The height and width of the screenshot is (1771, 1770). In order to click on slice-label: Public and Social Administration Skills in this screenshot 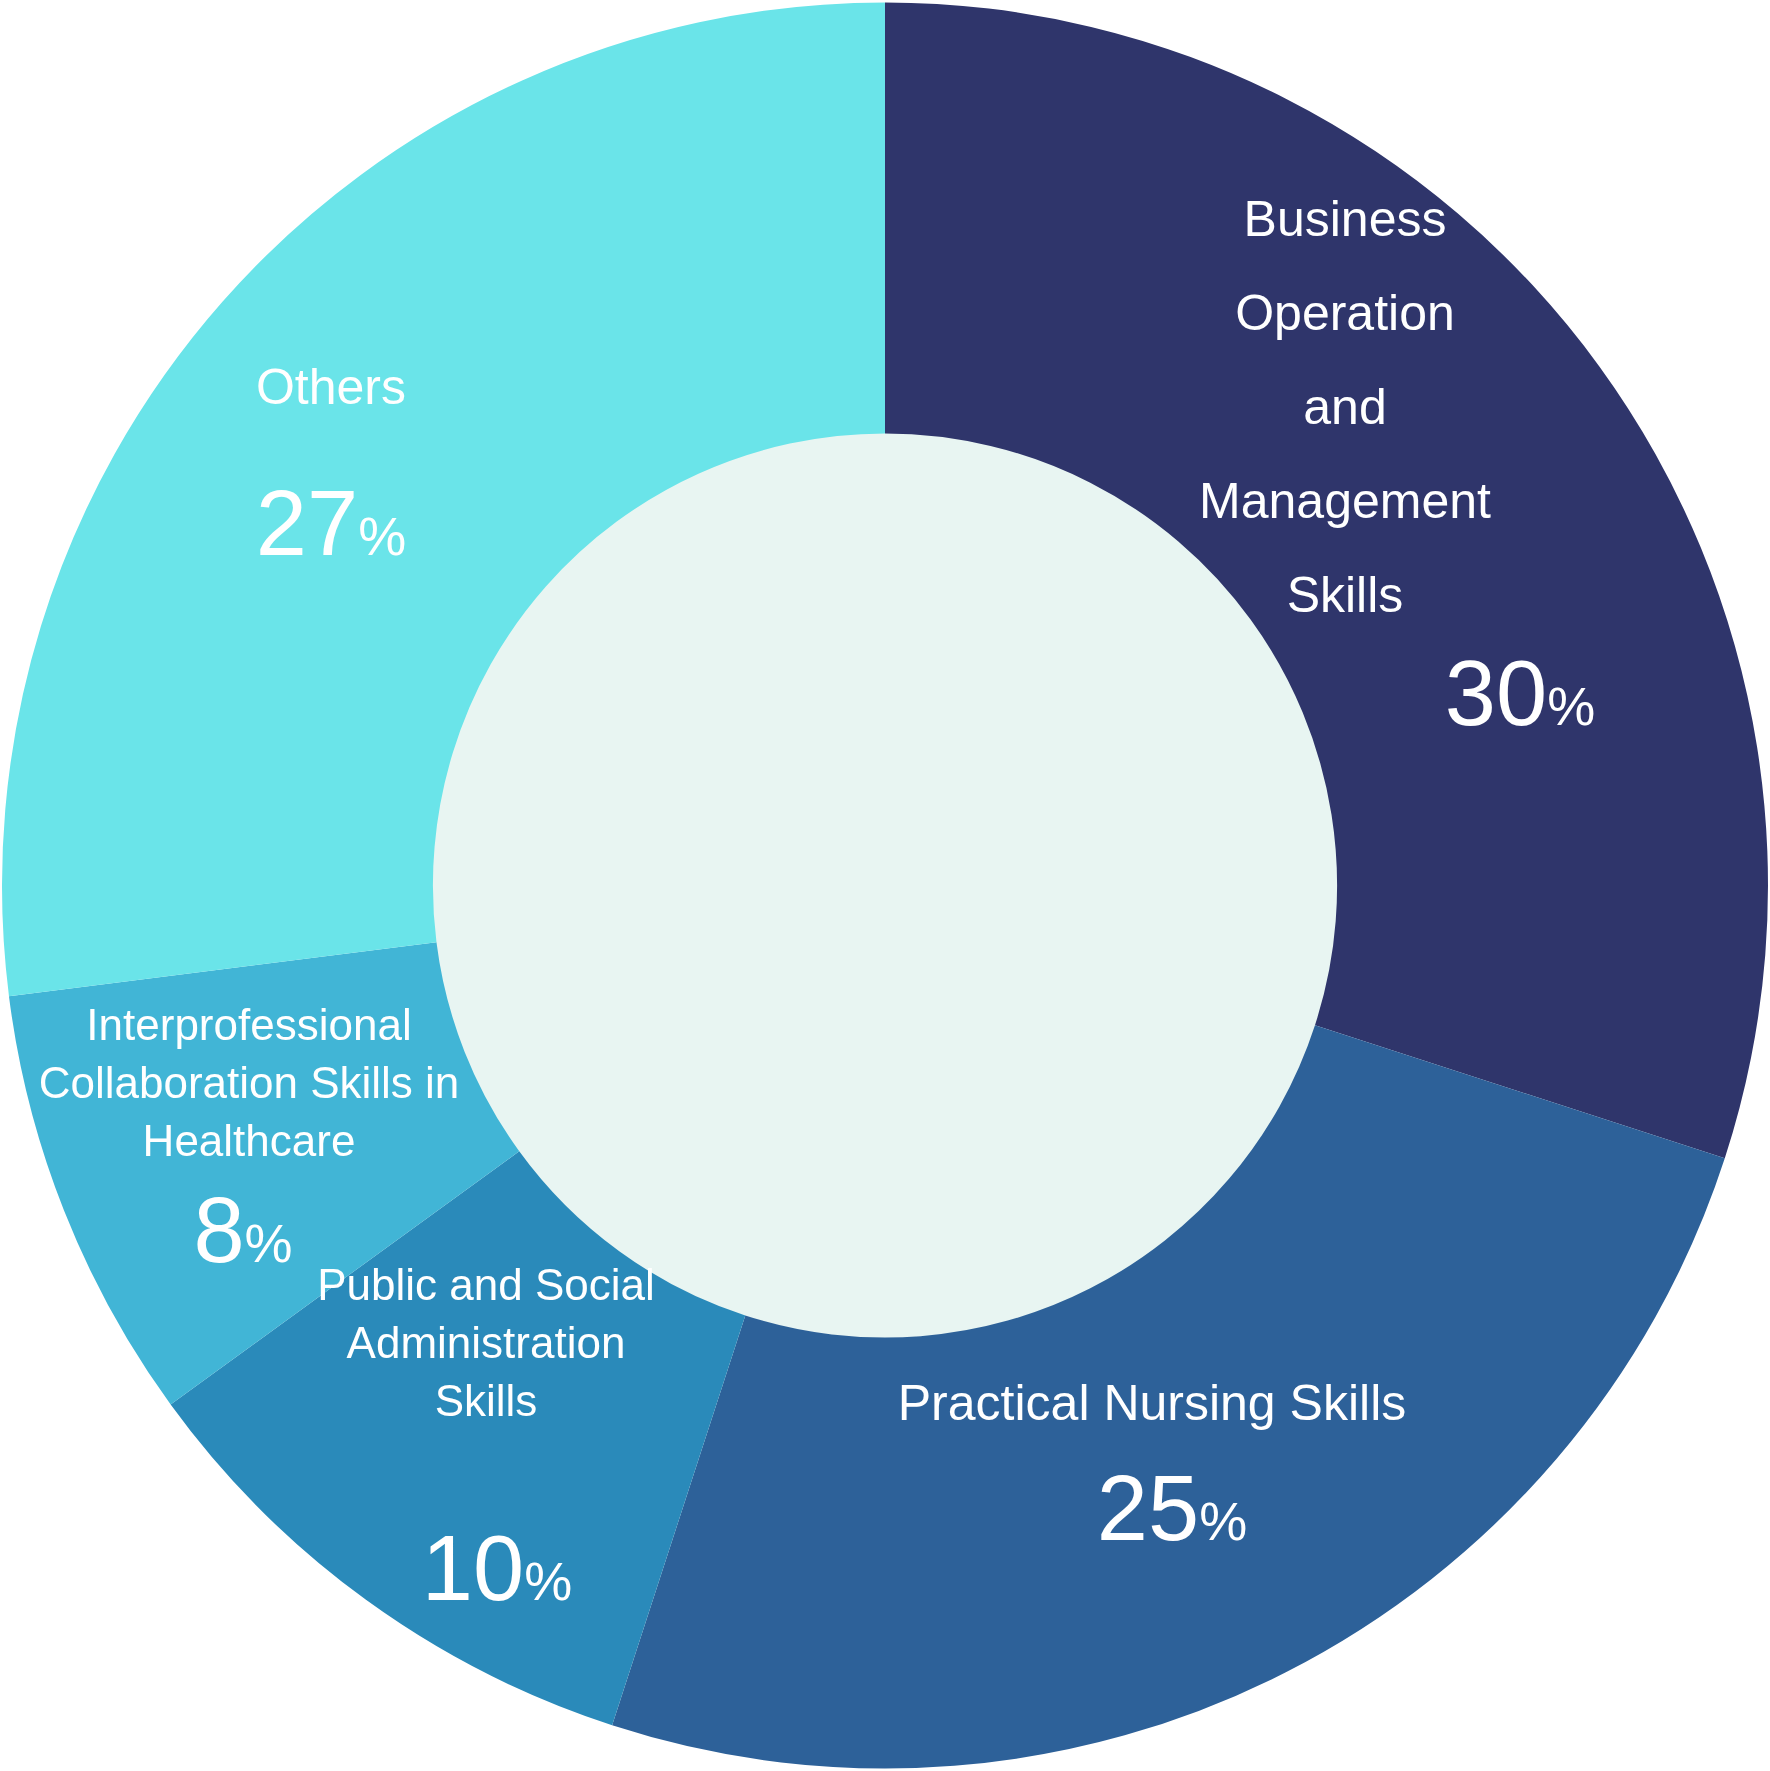, I will do `click(486, 1343)`.